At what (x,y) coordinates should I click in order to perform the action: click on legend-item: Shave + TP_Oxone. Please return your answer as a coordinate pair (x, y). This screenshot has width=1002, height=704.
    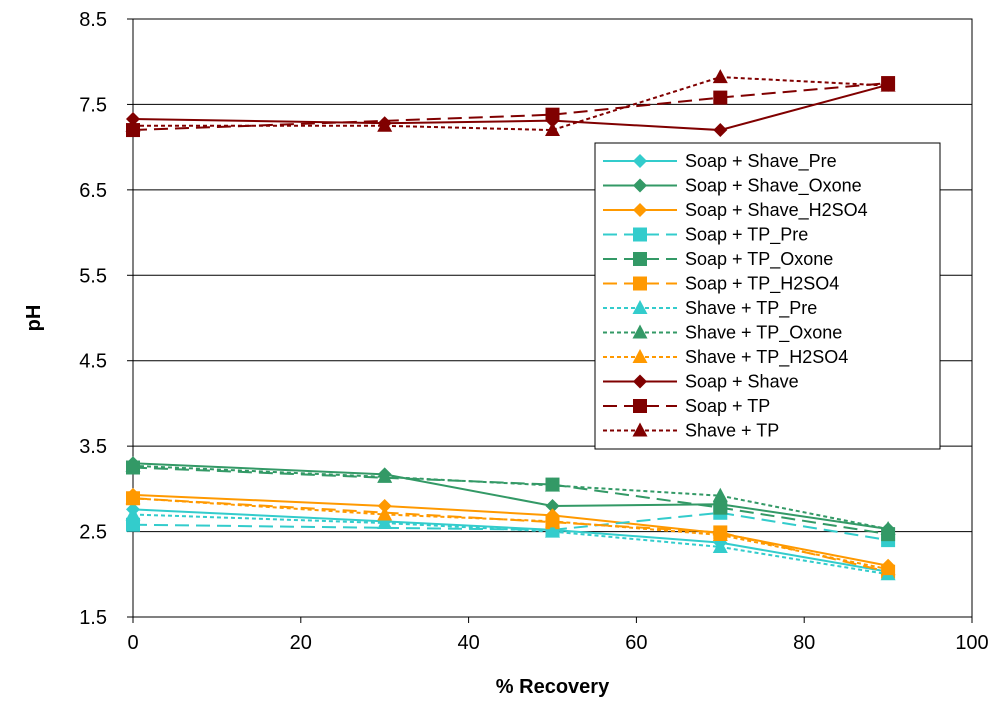
    Looking at the image, I should click on (722, 333).